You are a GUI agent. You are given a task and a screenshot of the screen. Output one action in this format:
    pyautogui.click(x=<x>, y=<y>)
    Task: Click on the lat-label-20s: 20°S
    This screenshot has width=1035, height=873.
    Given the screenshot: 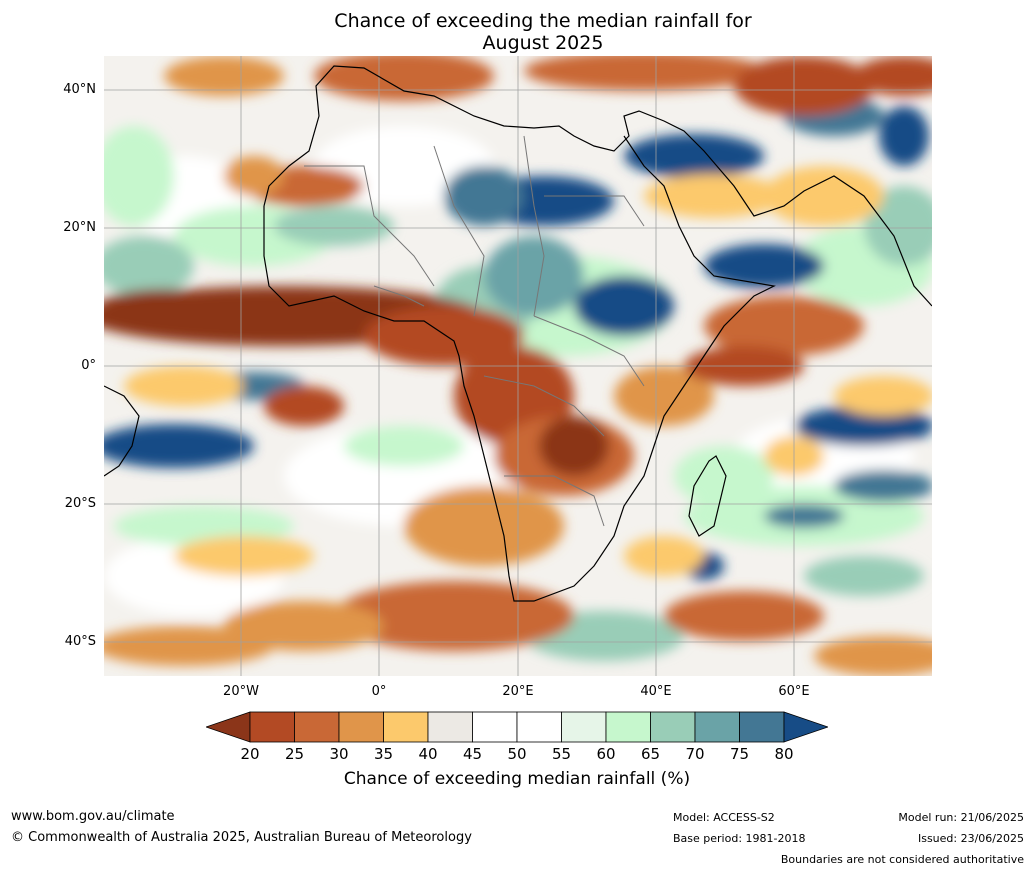 What is the action you would take?
    pyautogui.click(x=80, y=503)
    